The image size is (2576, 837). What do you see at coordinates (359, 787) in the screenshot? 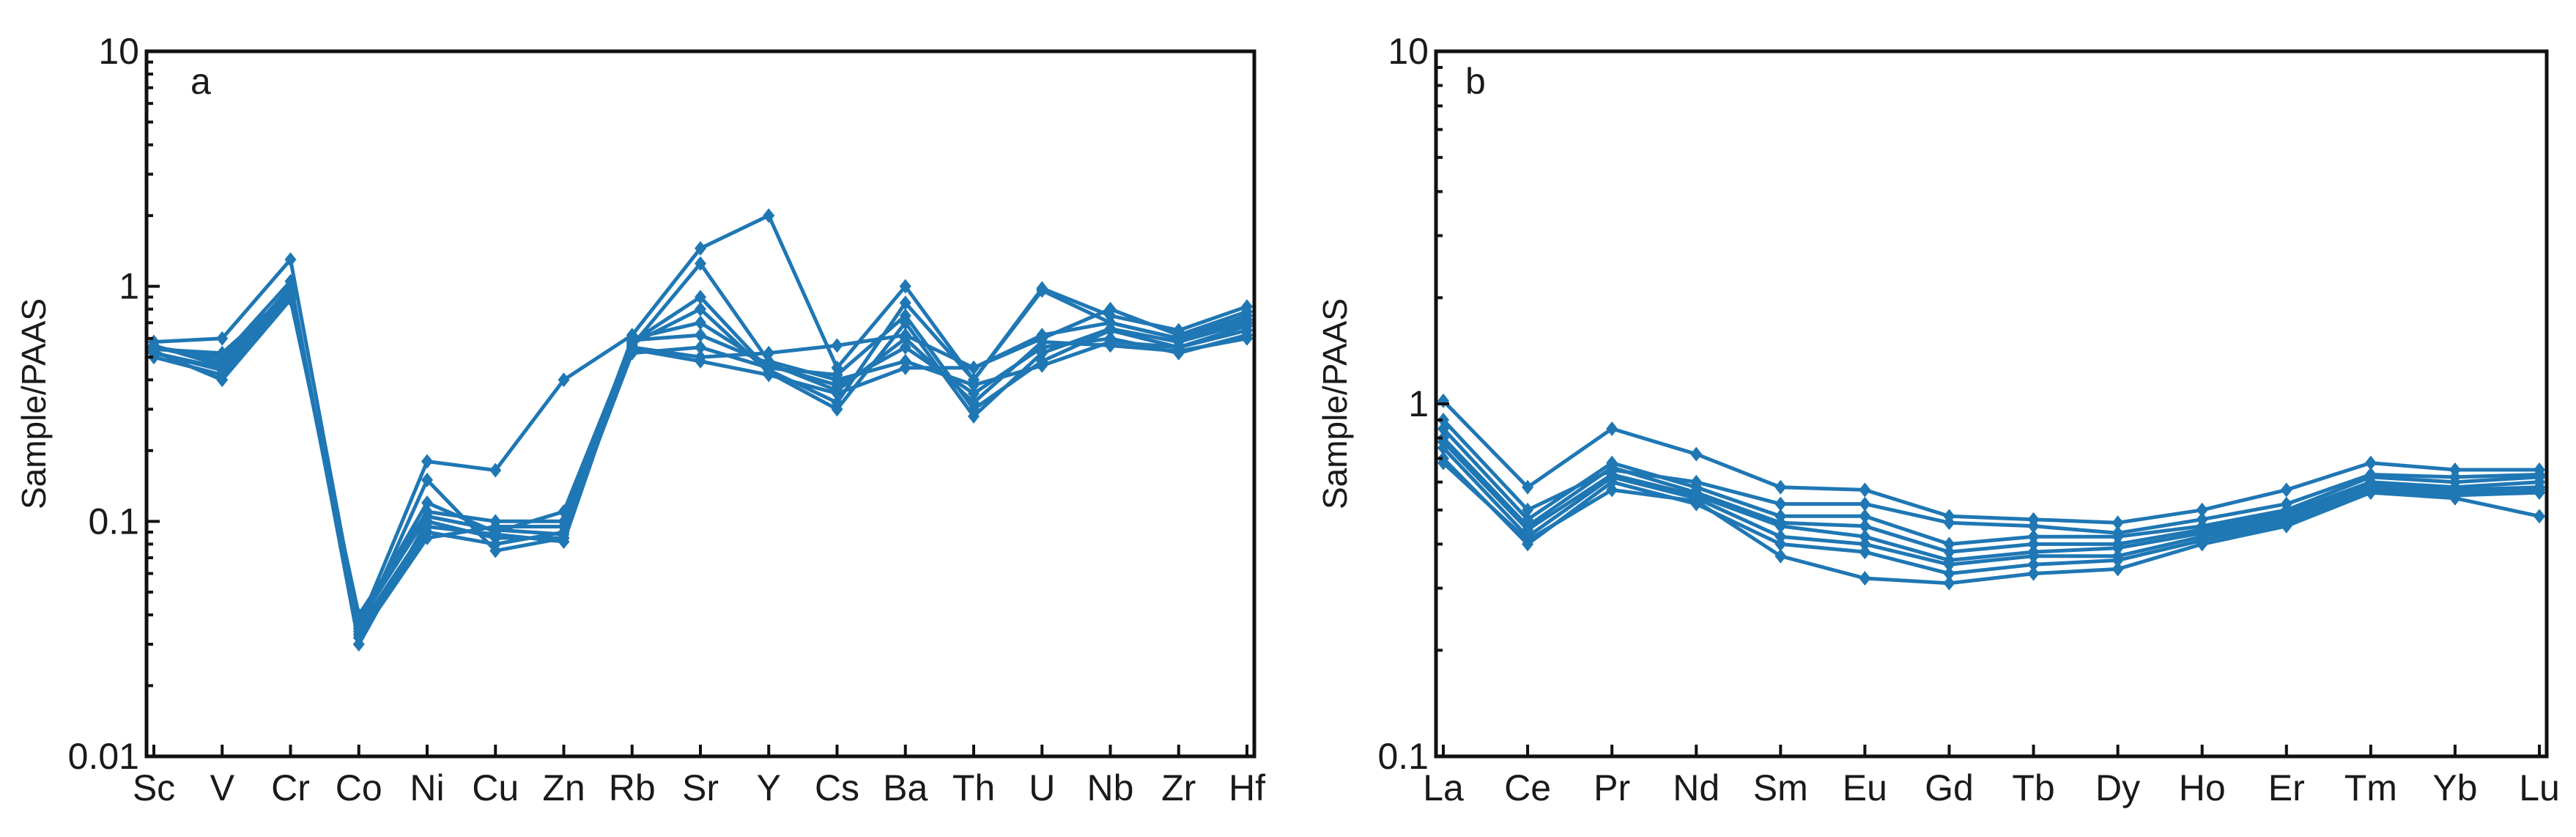
I see `panel-a-xtick-label: Co` at bounding box center [359, 787].